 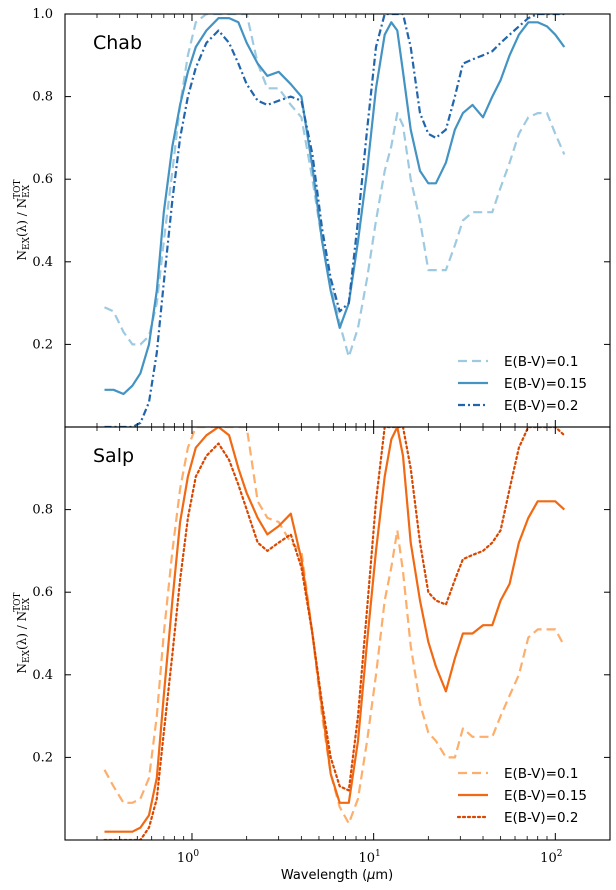 What do you see at coordinates (22, 220) in the screenshot?
I see `chab-y-axis-label: NEX(λ) / NEXTOT` at bounding box center [22, 220].